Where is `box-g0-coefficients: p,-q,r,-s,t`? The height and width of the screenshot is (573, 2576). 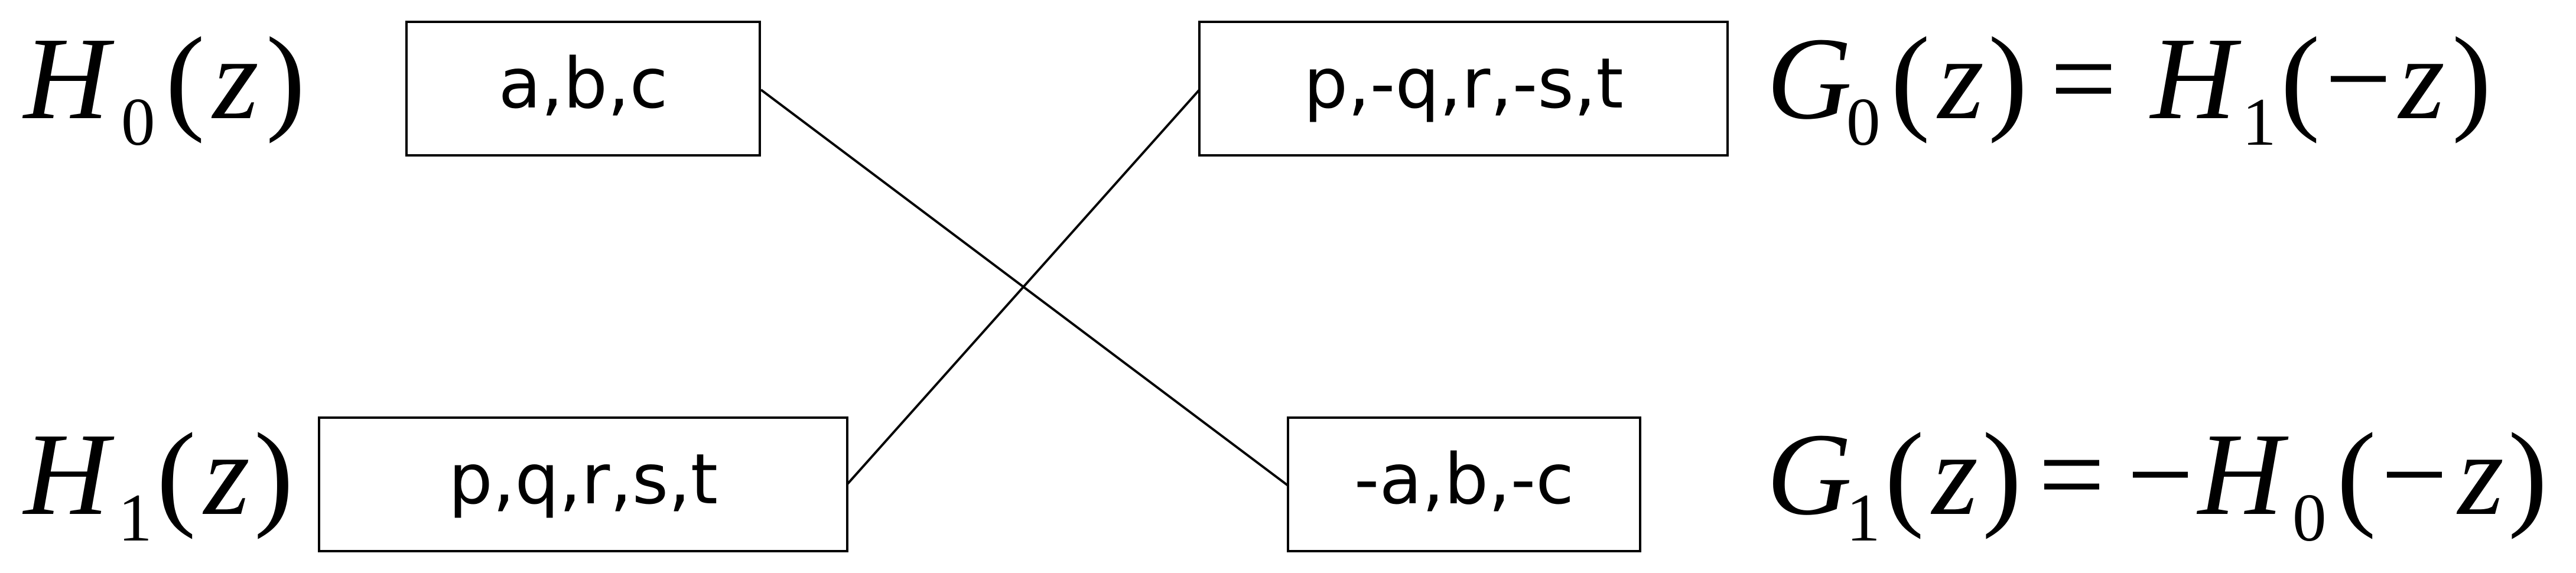 box-g0-coefficients: p,-q,r,-s,t is located at coordinates (1463, 83).